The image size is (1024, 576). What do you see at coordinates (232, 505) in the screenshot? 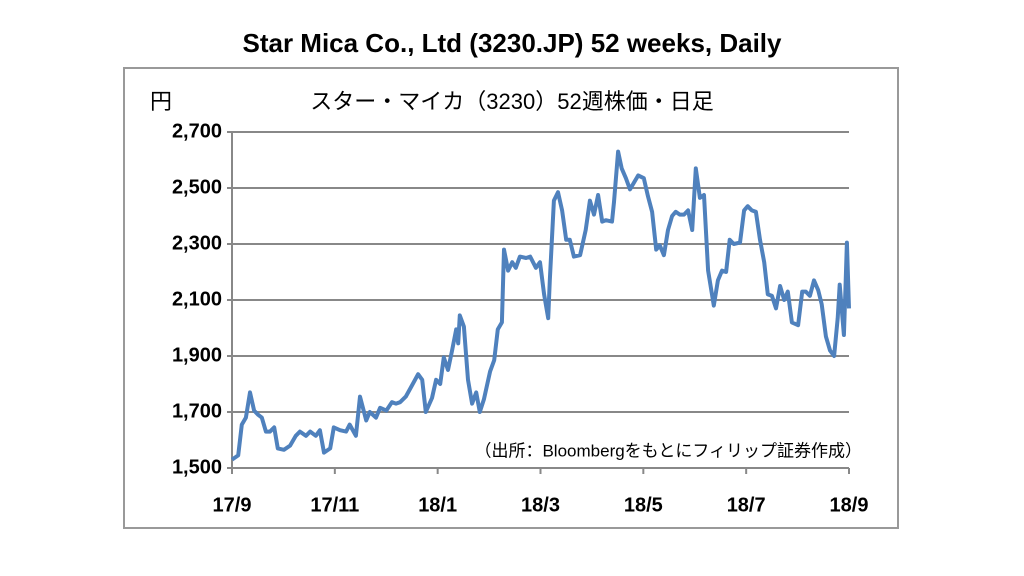
I see `x-tick-label: 17/9` at bounding box center [232, 505].